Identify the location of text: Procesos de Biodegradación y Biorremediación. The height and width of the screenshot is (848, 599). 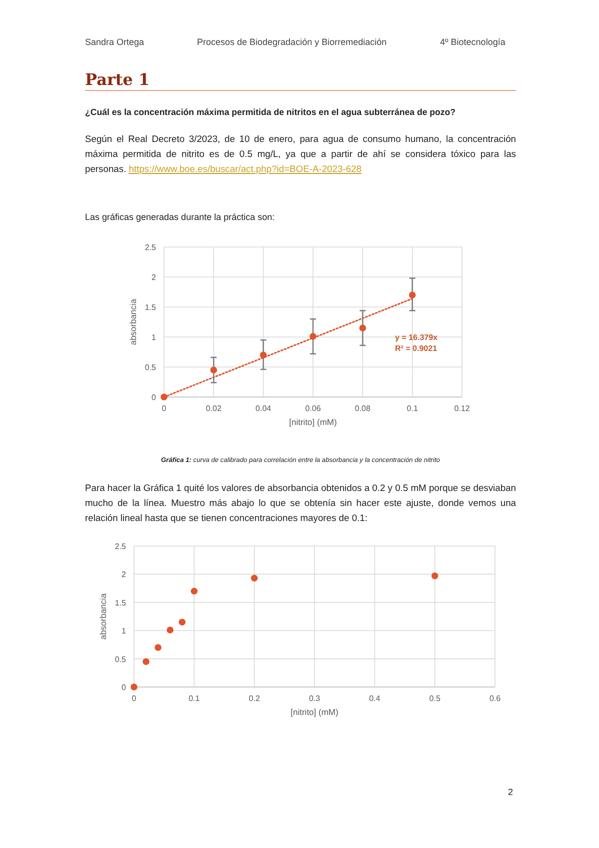
(292, 42).